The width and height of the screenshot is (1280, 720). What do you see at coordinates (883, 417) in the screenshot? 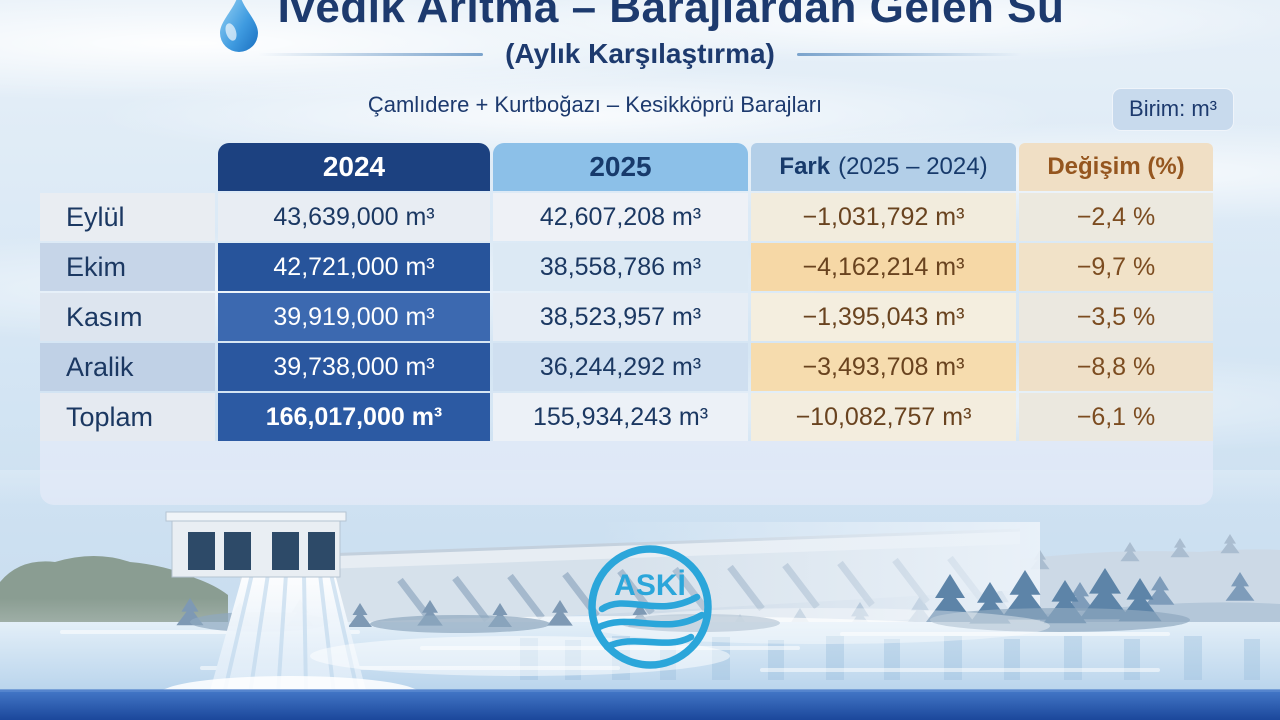
I see `fark-cell: −10,082,757 m³` at bounding box center [883, 417].